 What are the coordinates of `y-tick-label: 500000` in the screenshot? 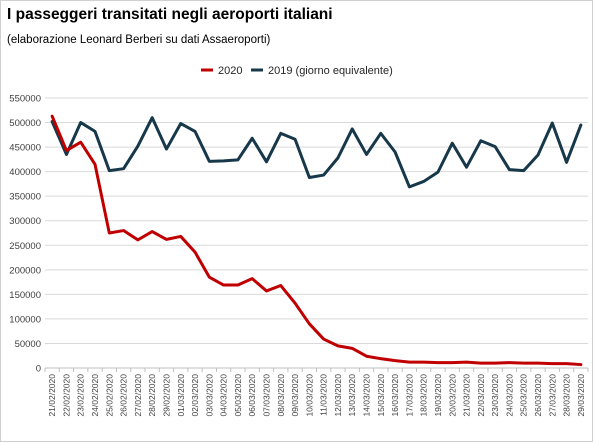 It's located at (25, 123).